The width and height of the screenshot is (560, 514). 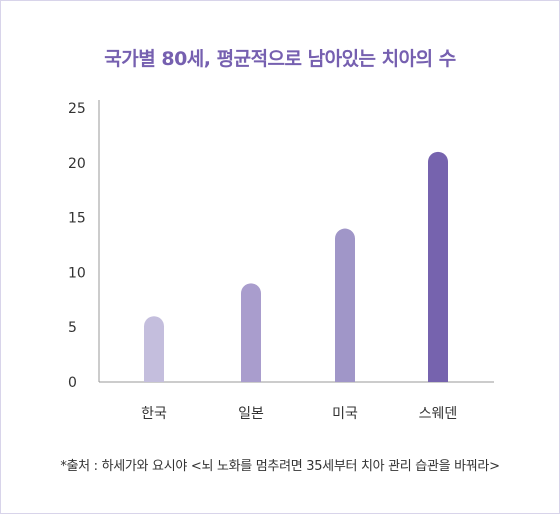 What do you see at coordinates (72, 328) in the screenshot?
I see `y-tick-label: 5` at bounding box center [72, 328].